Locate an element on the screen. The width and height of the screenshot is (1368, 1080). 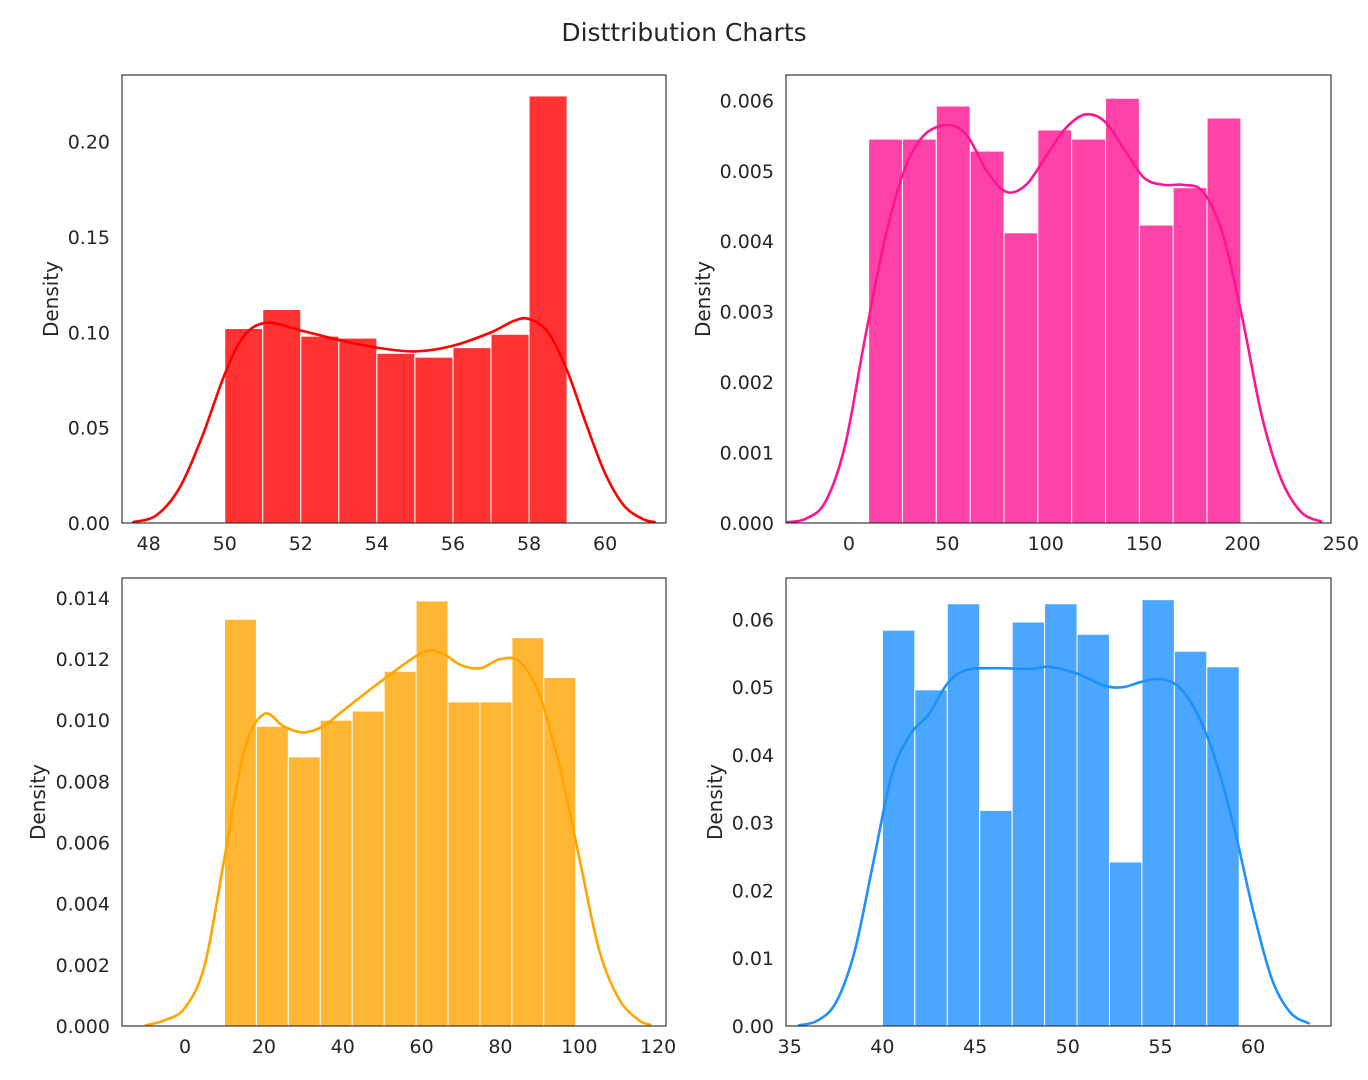
x-tick-label: 120 is located at coordinates (658, 1047).